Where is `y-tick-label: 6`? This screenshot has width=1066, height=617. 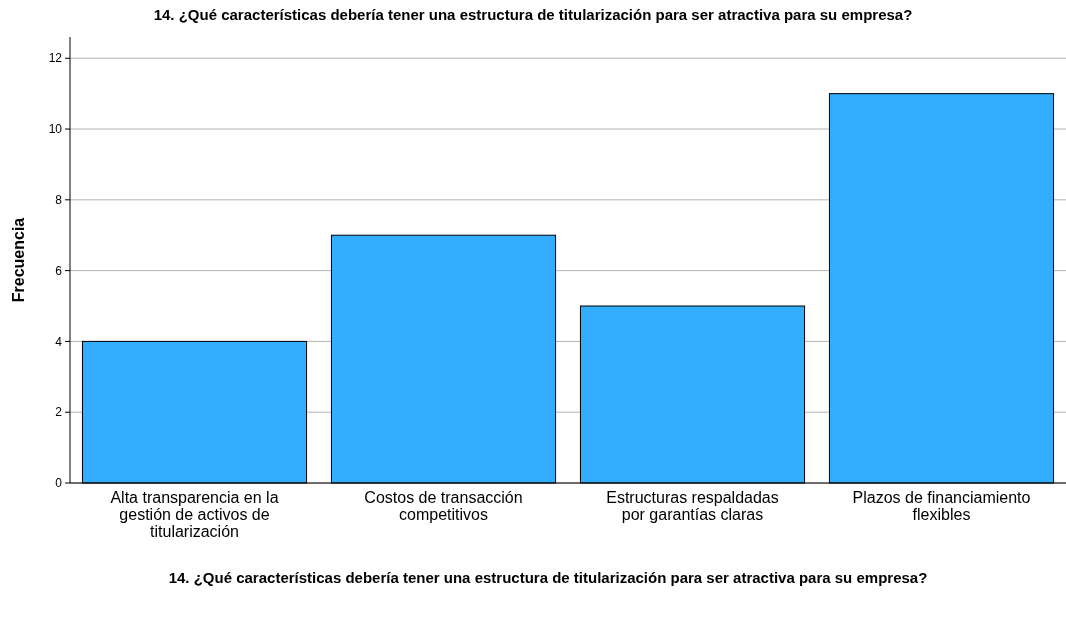 y-tick-label: 6 is located at coordinates (59, 270).